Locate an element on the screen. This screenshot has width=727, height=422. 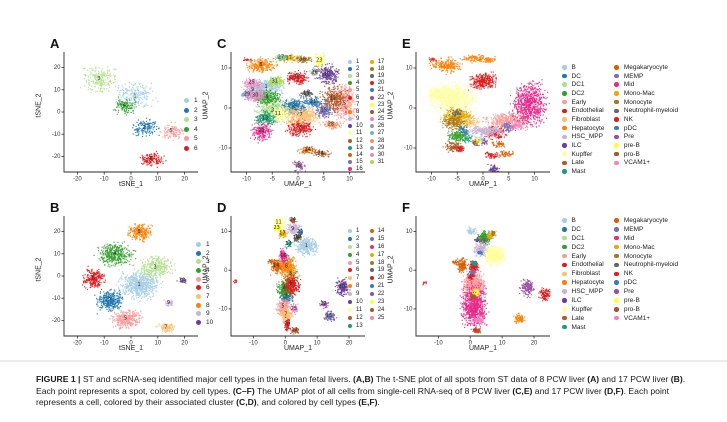
legend-label: 10 is located at coordinates (210, 323).